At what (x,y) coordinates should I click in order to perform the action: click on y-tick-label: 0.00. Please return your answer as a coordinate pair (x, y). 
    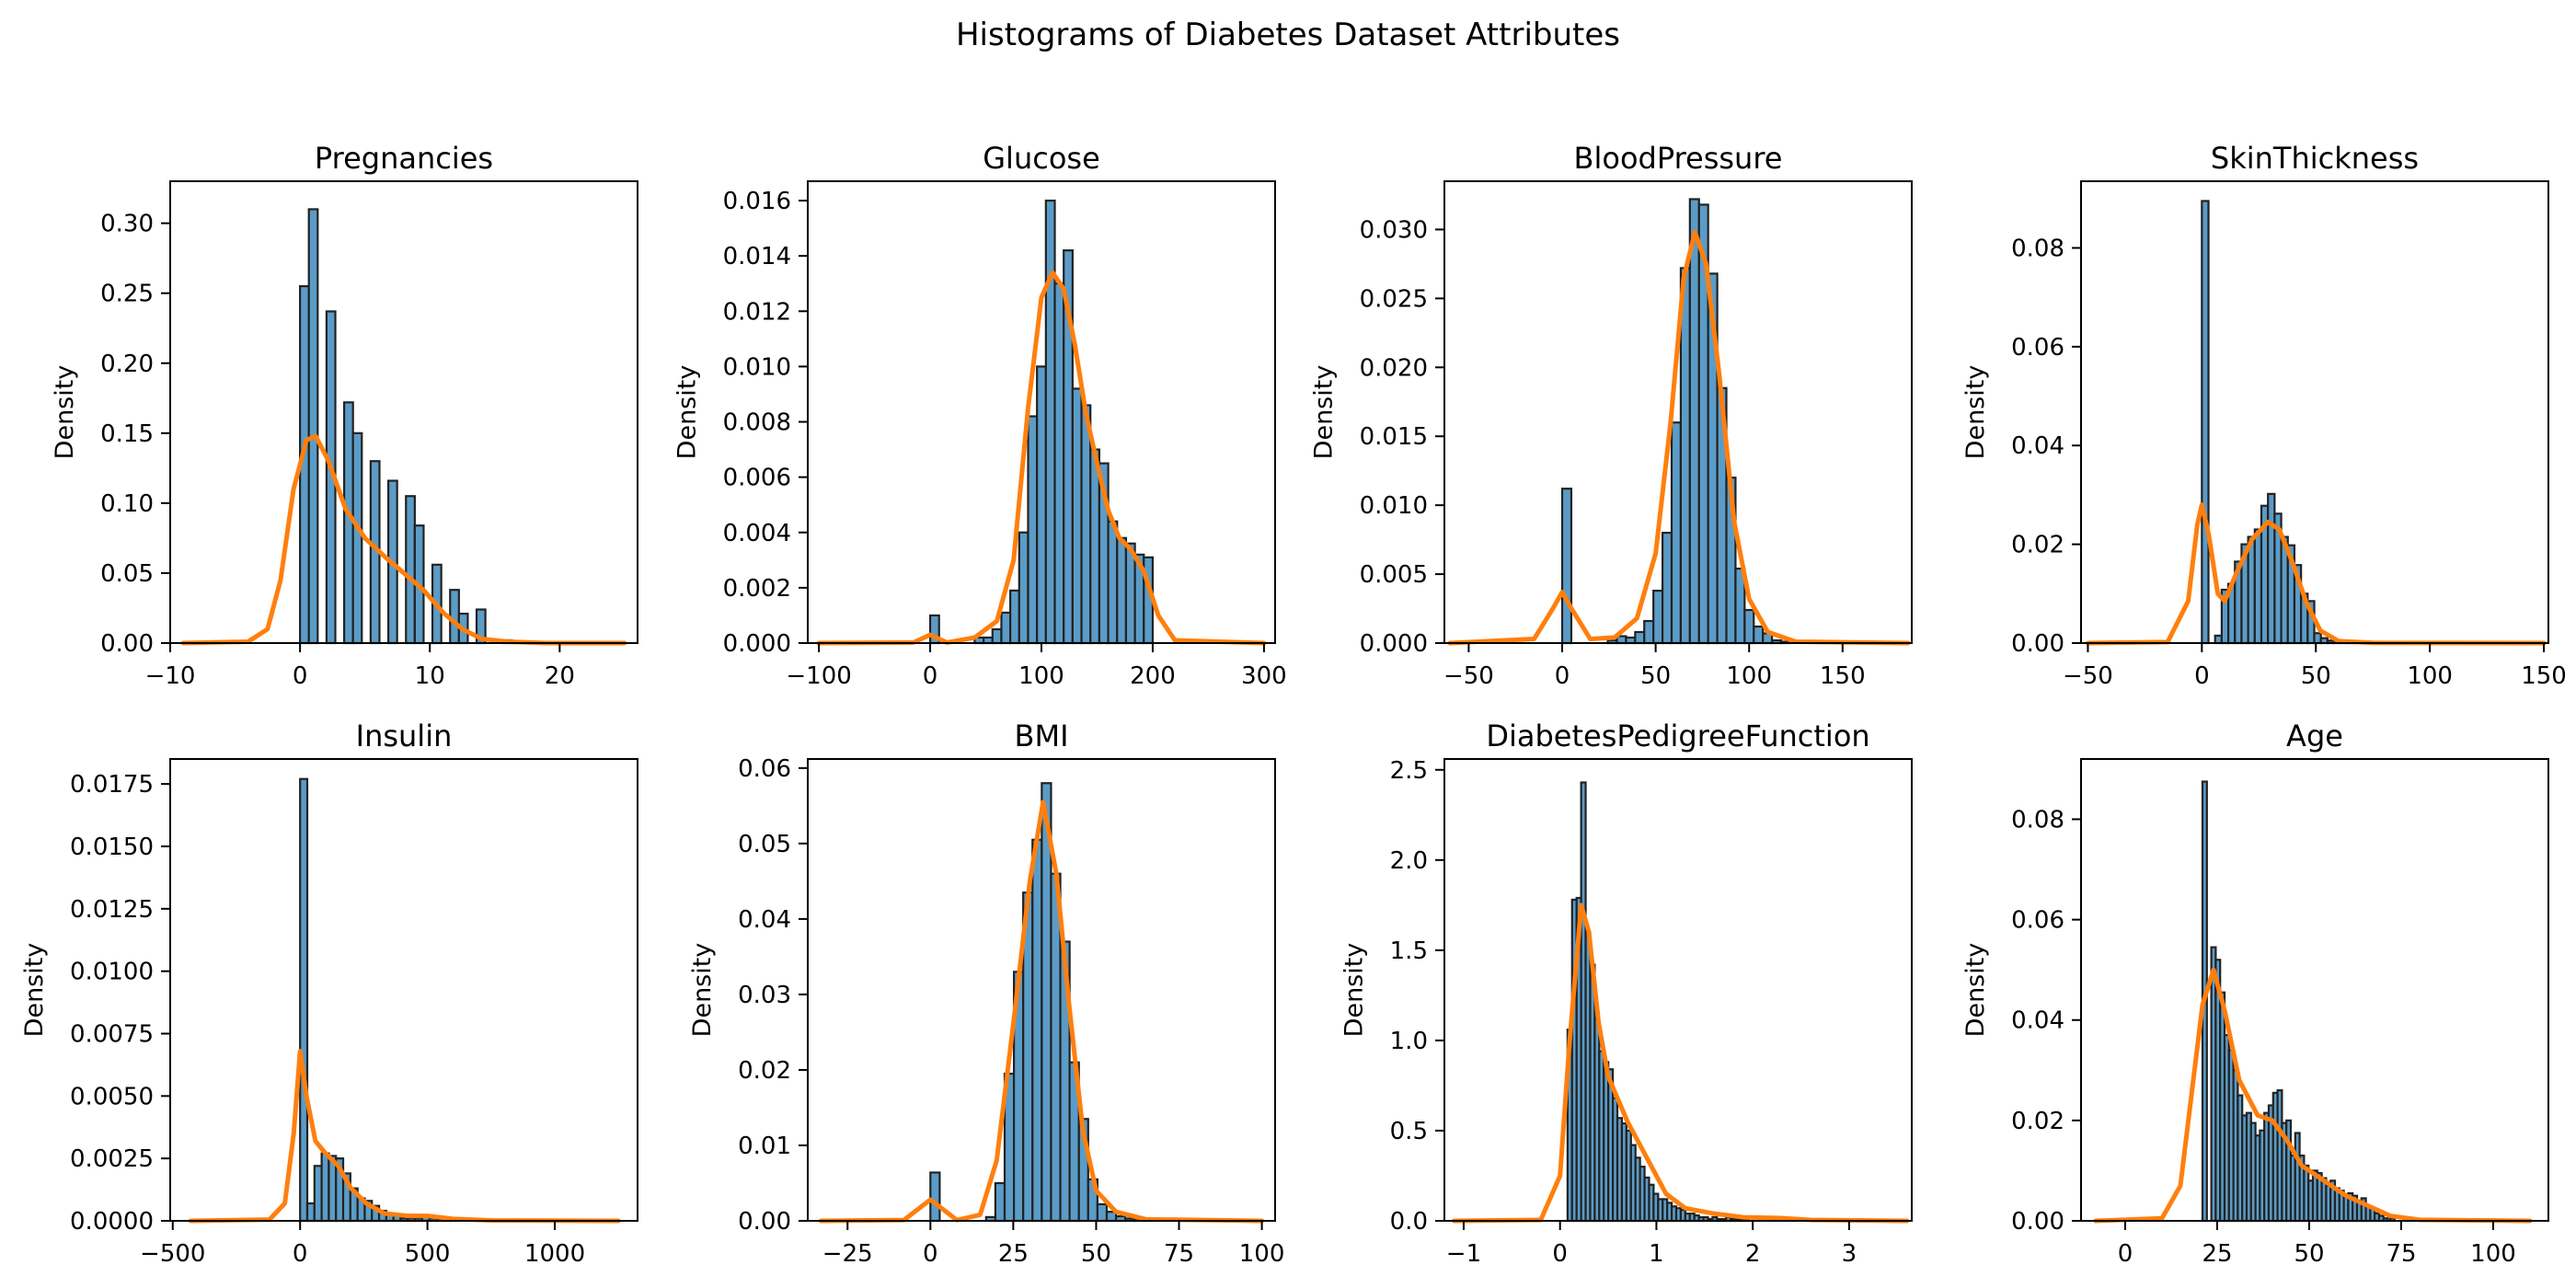
    Looking at the image, I should click on (764, 1222).